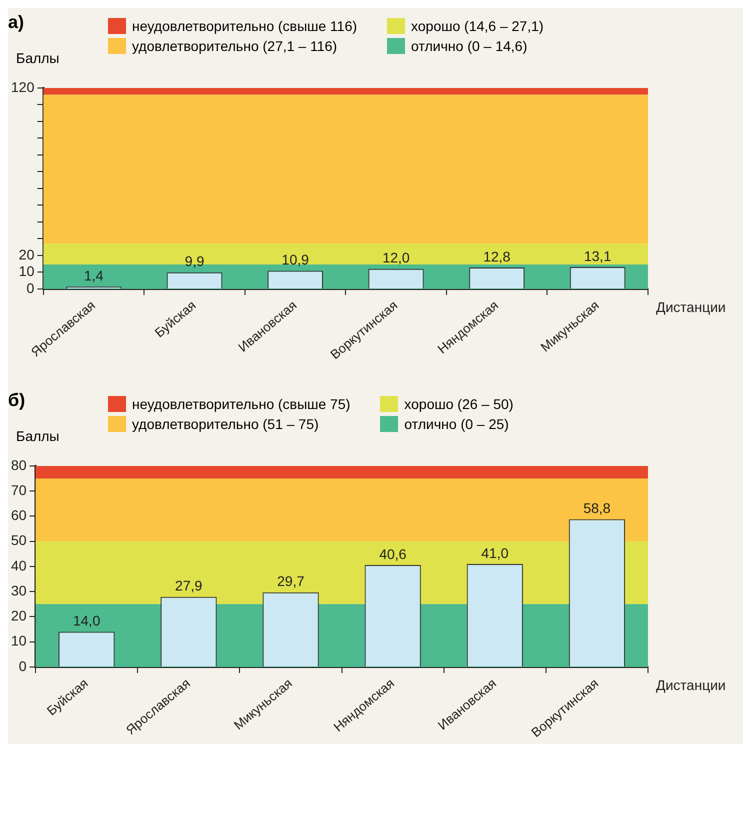 The image size is (751, 831). Describe the element at coordinates (396, 258) in the screenshot. I see `data-label: 12,0` at that location.